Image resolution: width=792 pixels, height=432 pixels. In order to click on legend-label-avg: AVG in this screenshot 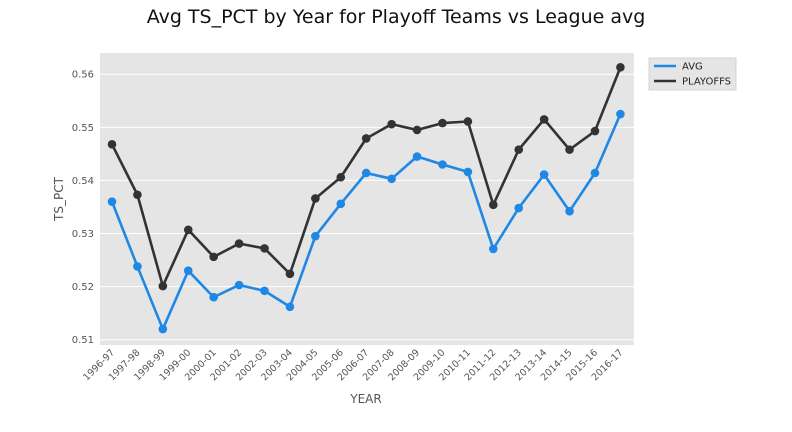, I will do `click(692, 67)`.